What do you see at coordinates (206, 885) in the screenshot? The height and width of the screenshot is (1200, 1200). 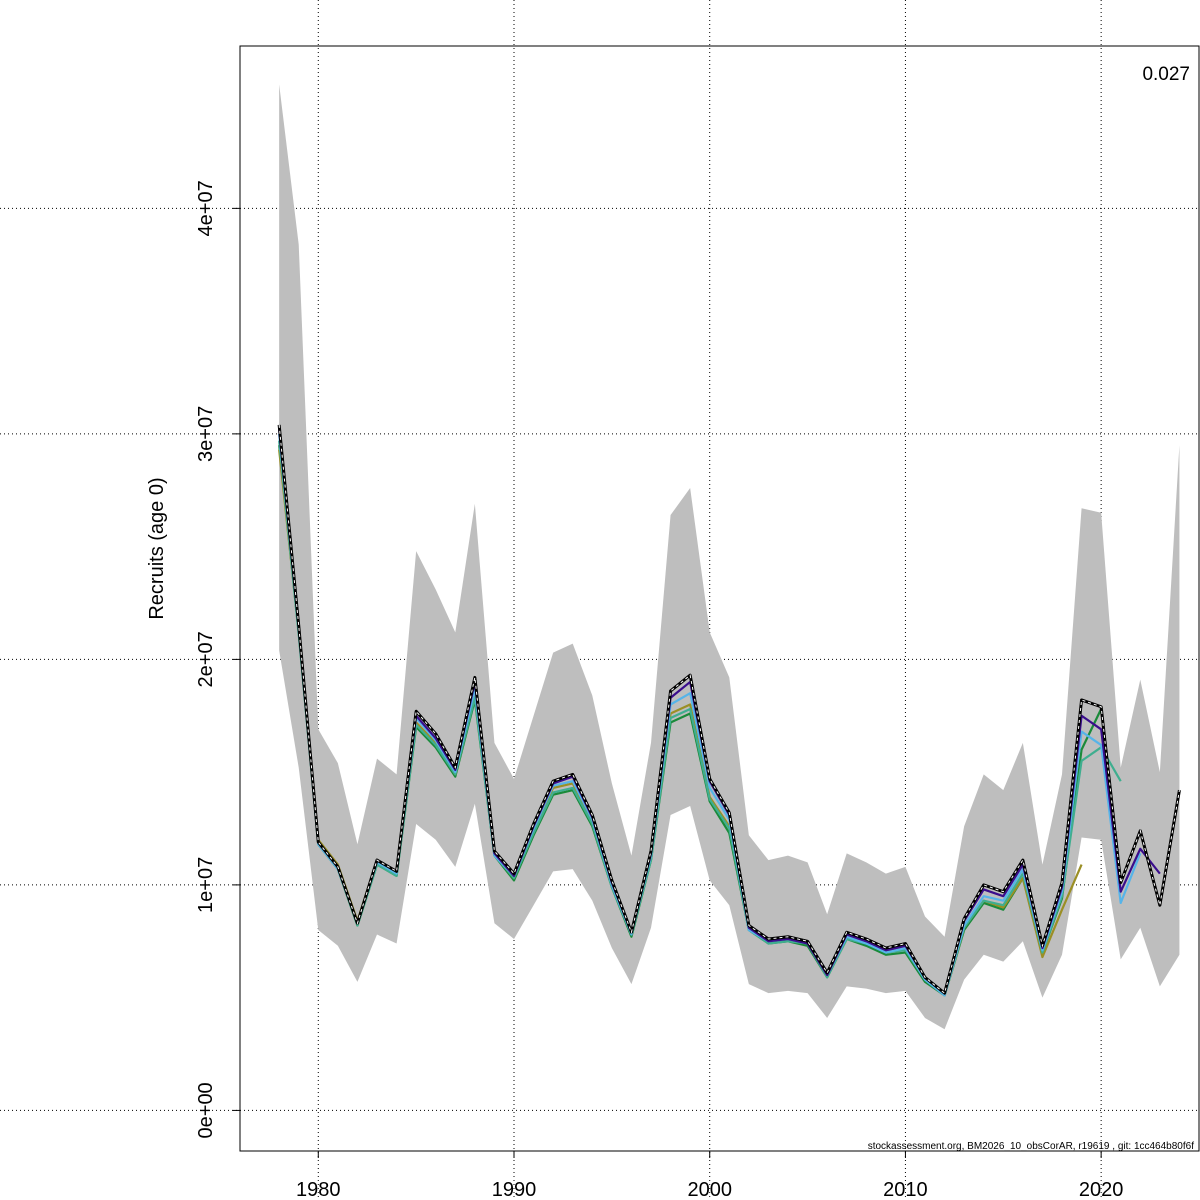 I see `y-tick-label-1e+07: 1e+07` at bounding box center [206, 885].